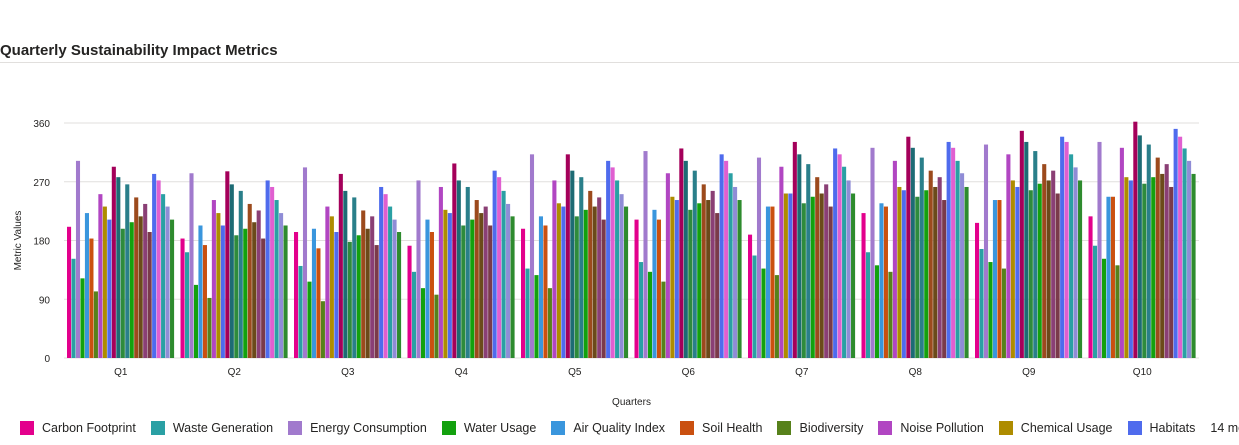 Image resolution: width=1239 pixels, height=445 pixels. Describe the element at coordinates (1142, 372) in the screenshot. I see `x-tick-label: Q10` at that location.